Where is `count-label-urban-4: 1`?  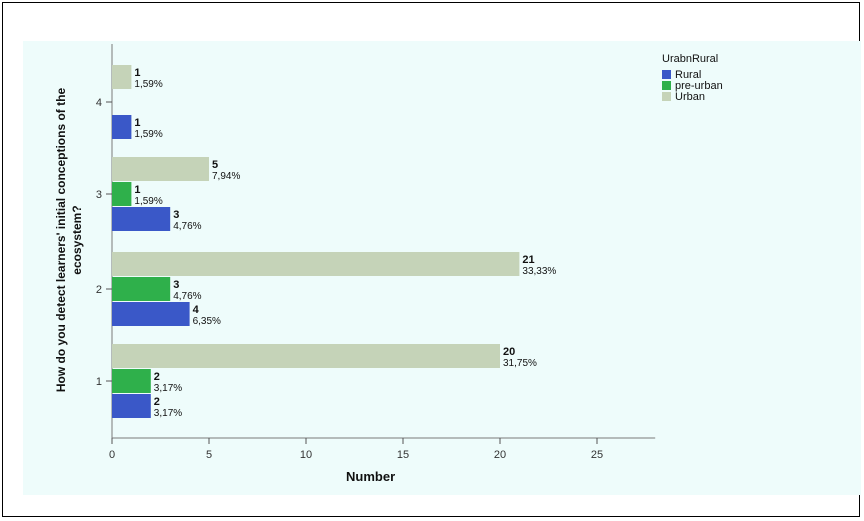 count-label-urban-4: 1 is located at coordinates (137, 73).